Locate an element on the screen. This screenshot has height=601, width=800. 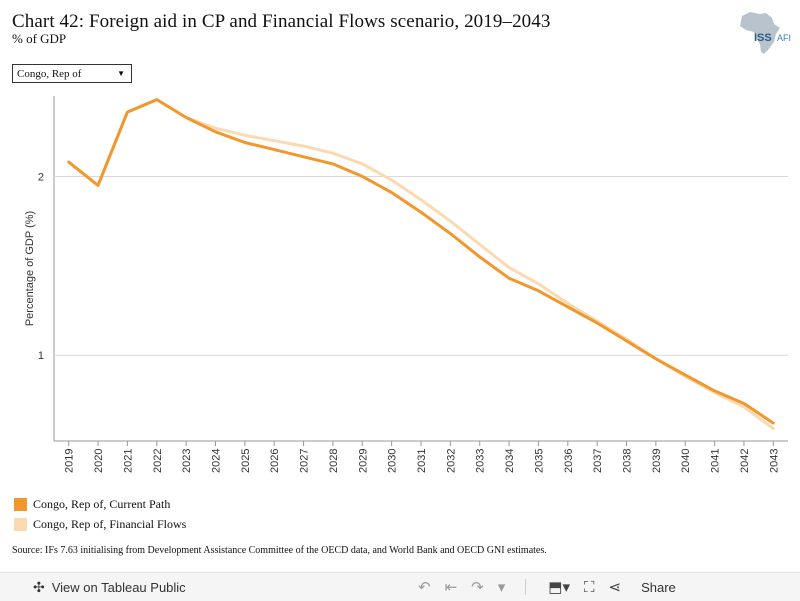
toolbar: ↶ ⇤ ↷ ▾ ⬒▾ ⛶ ⋖ Share is located at coordinates (554, 587).